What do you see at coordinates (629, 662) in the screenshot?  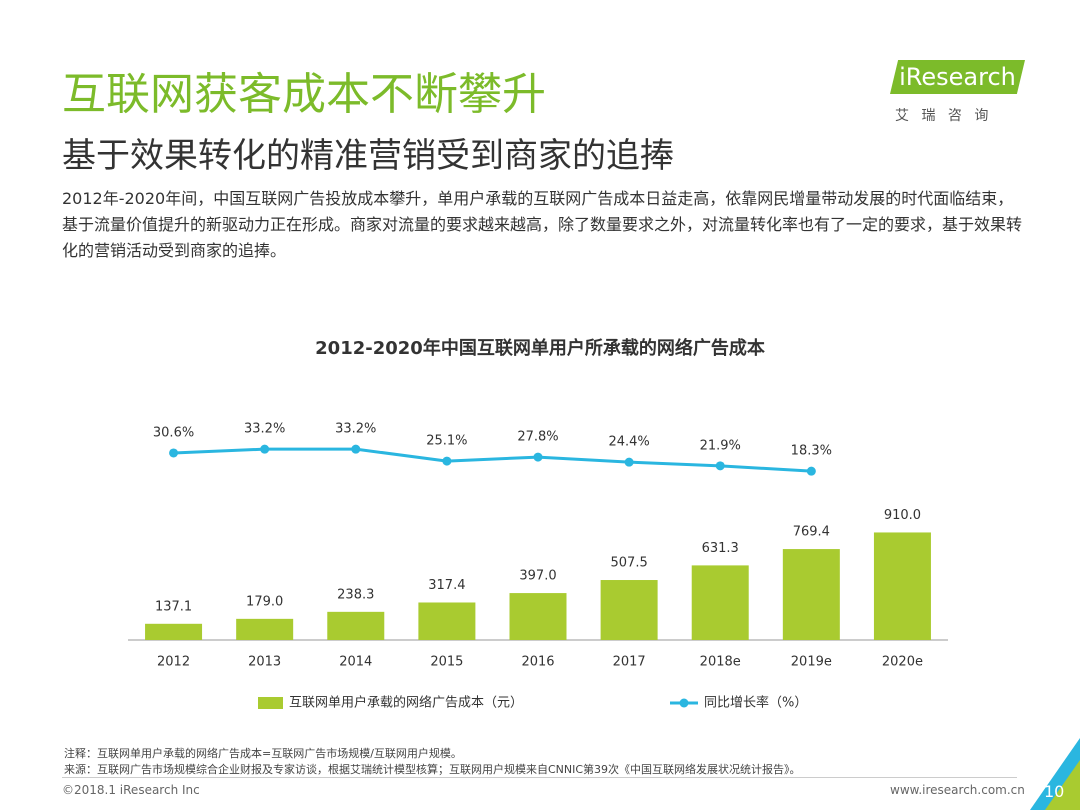 I see `x-tick-label: 2017` at bounding box center [629, 662].